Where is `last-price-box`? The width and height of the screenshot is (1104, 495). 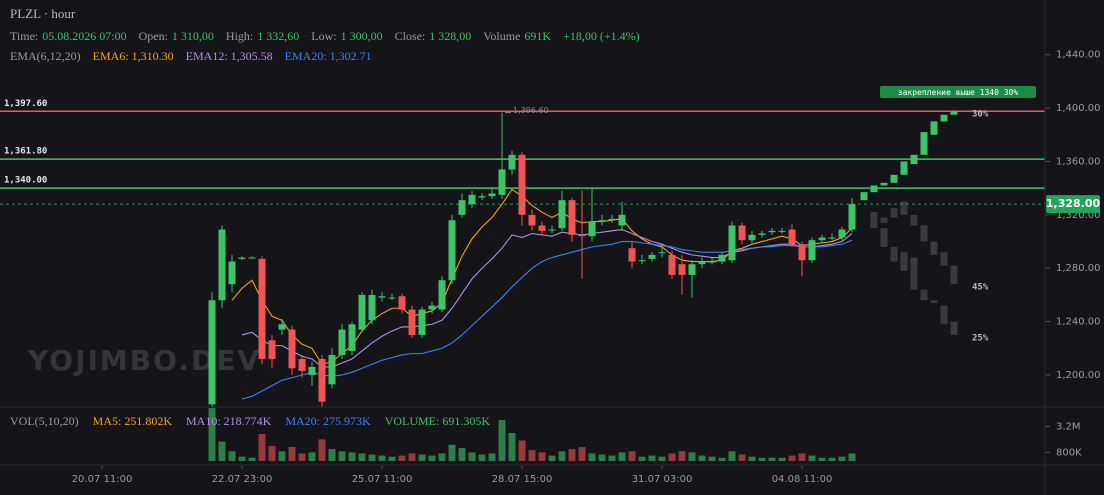
last-price-box is located at coordinates (1073, 204).